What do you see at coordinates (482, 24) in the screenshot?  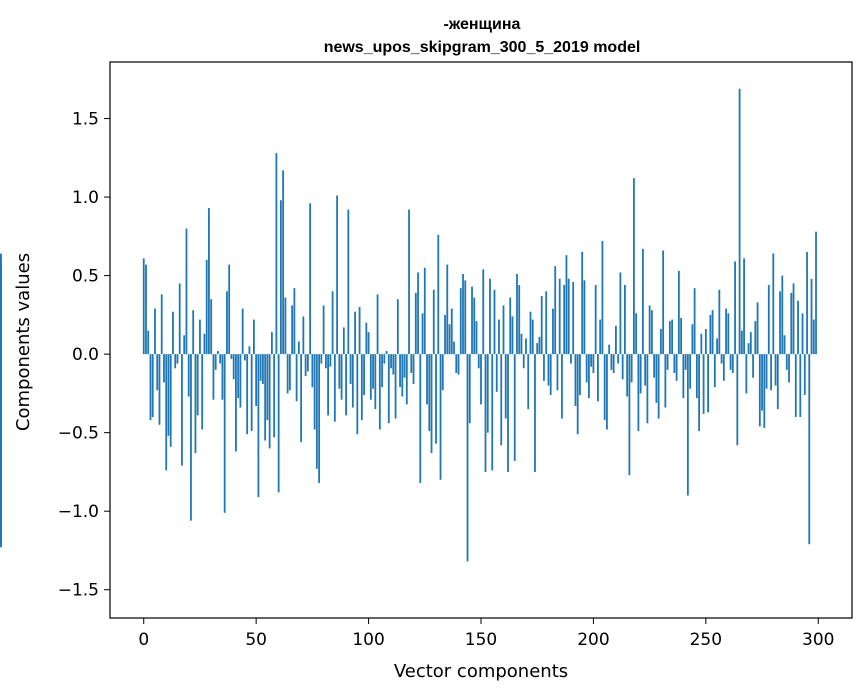 I see `chart-title-line-1: -женщина` at bounding box center [482, 24].